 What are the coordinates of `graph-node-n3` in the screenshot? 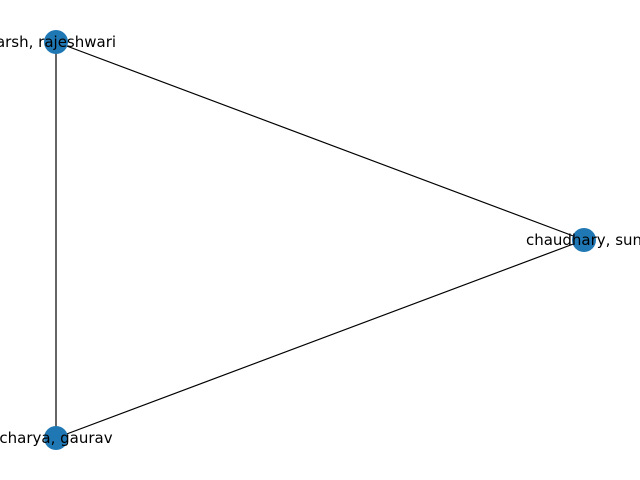 It's located at (56, 438).